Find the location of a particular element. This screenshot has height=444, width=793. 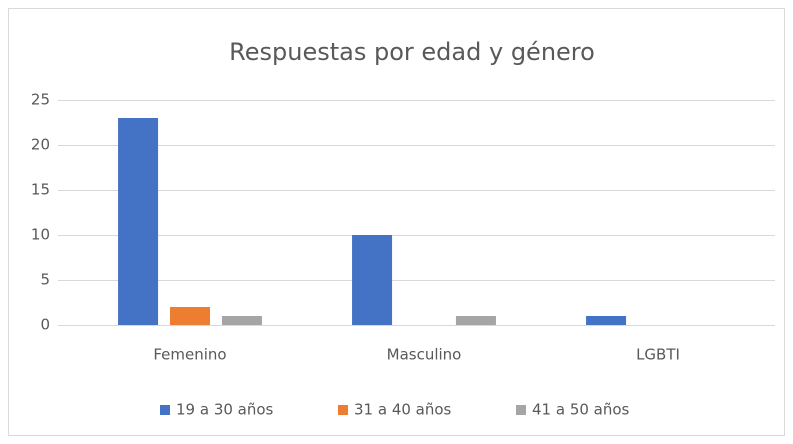

y-tick-label: 20 is located at coordinates (40, 145).